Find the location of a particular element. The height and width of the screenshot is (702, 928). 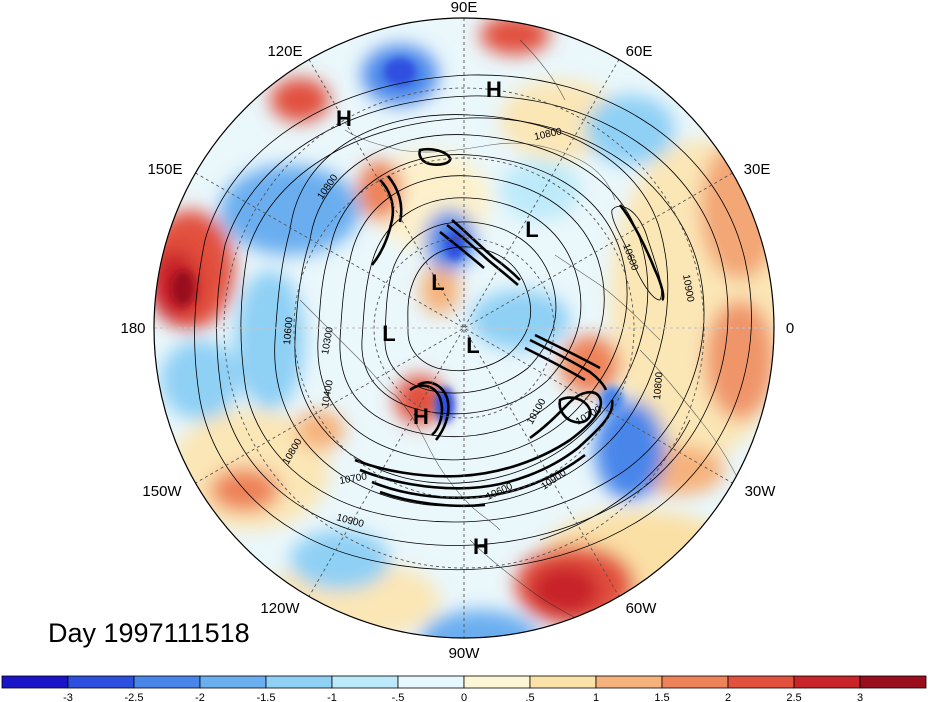

colorbar-tick-label: .5 is located at coordinates (529, 697).